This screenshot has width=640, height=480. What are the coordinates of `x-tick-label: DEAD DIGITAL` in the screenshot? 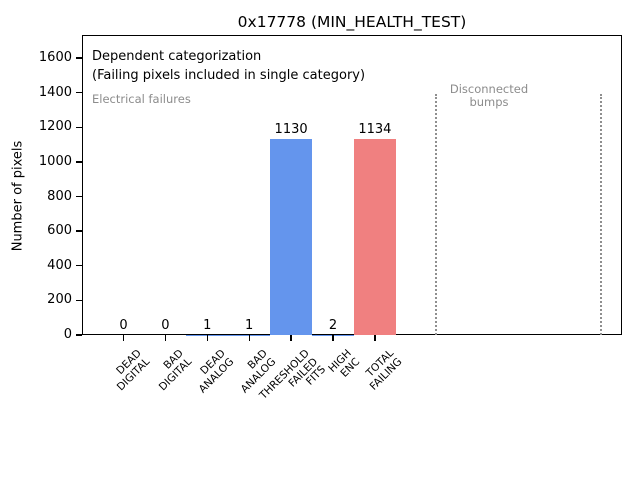 It's located at (133, 370).